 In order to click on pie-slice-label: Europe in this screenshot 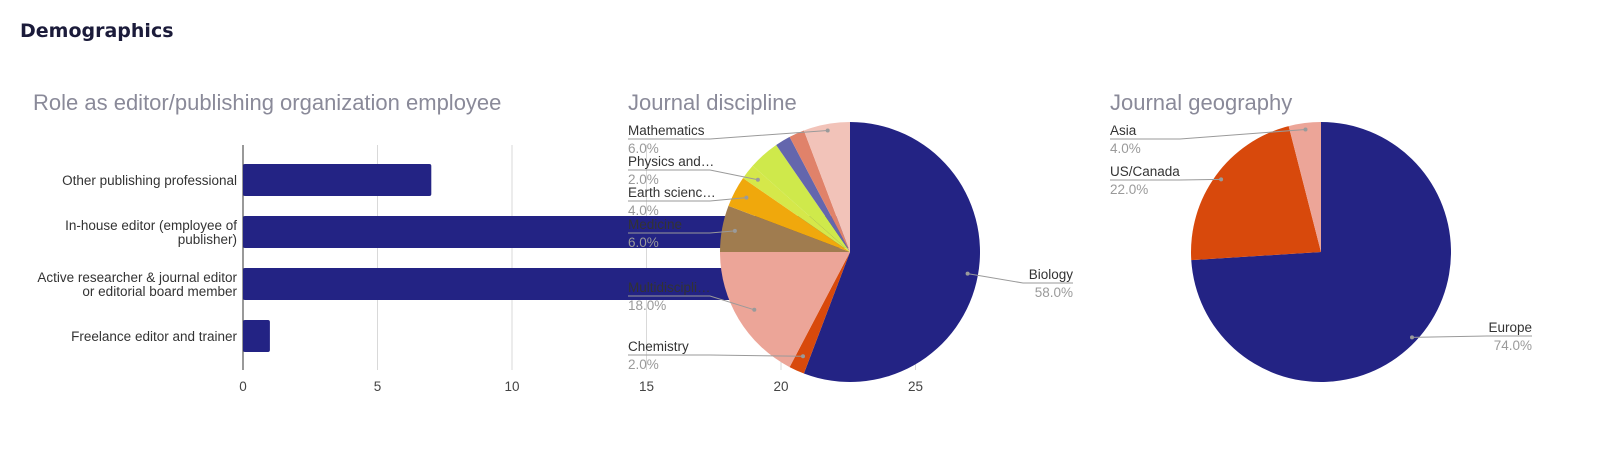, I will do `click(1510, 327)`.